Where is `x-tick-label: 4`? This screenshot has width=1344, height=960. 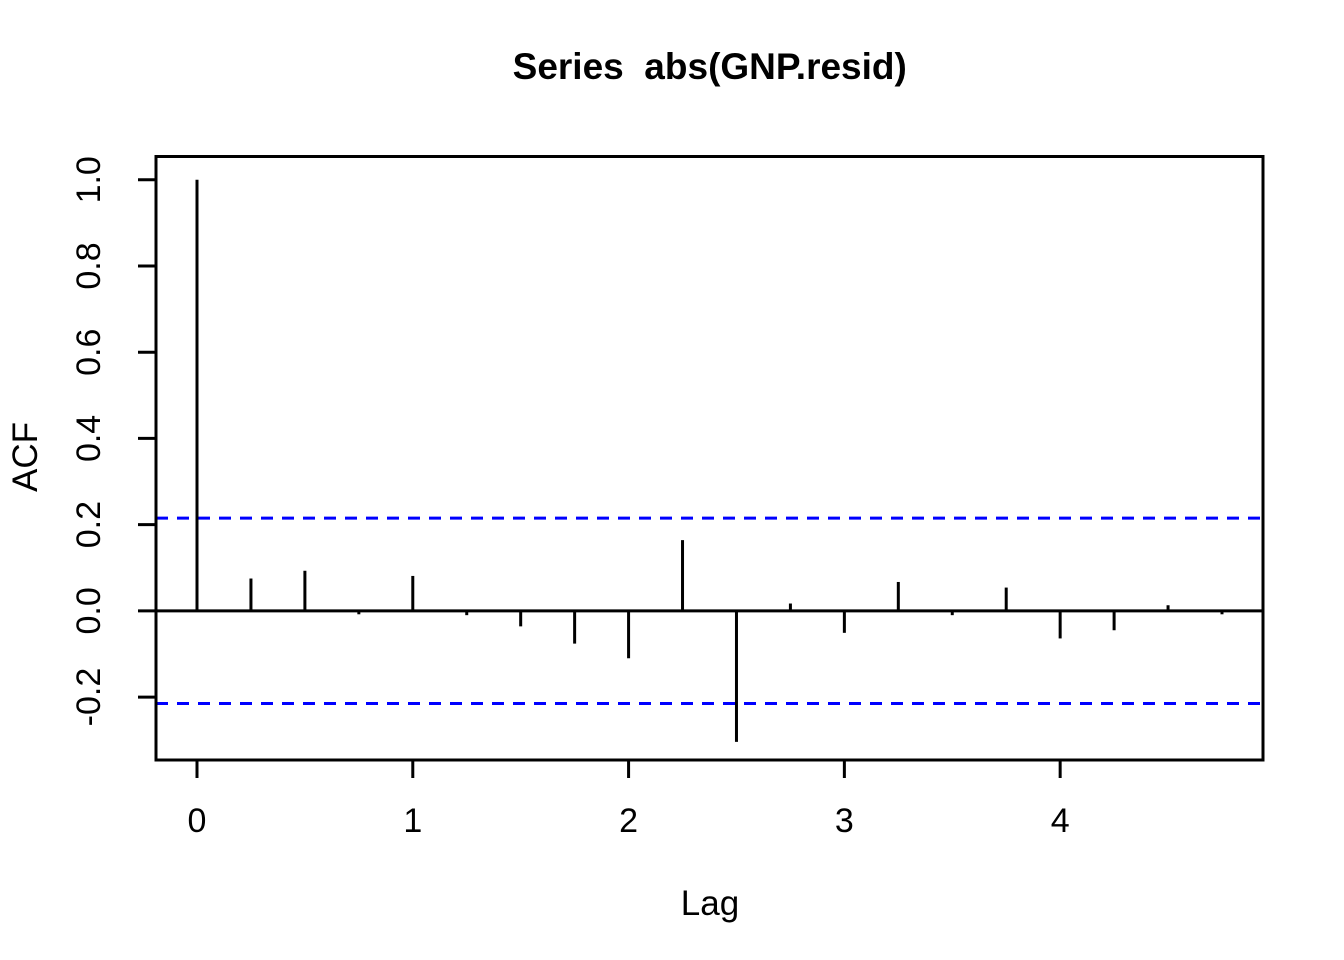 x-tick-label: 4 is located at coordinates (1060, 821).